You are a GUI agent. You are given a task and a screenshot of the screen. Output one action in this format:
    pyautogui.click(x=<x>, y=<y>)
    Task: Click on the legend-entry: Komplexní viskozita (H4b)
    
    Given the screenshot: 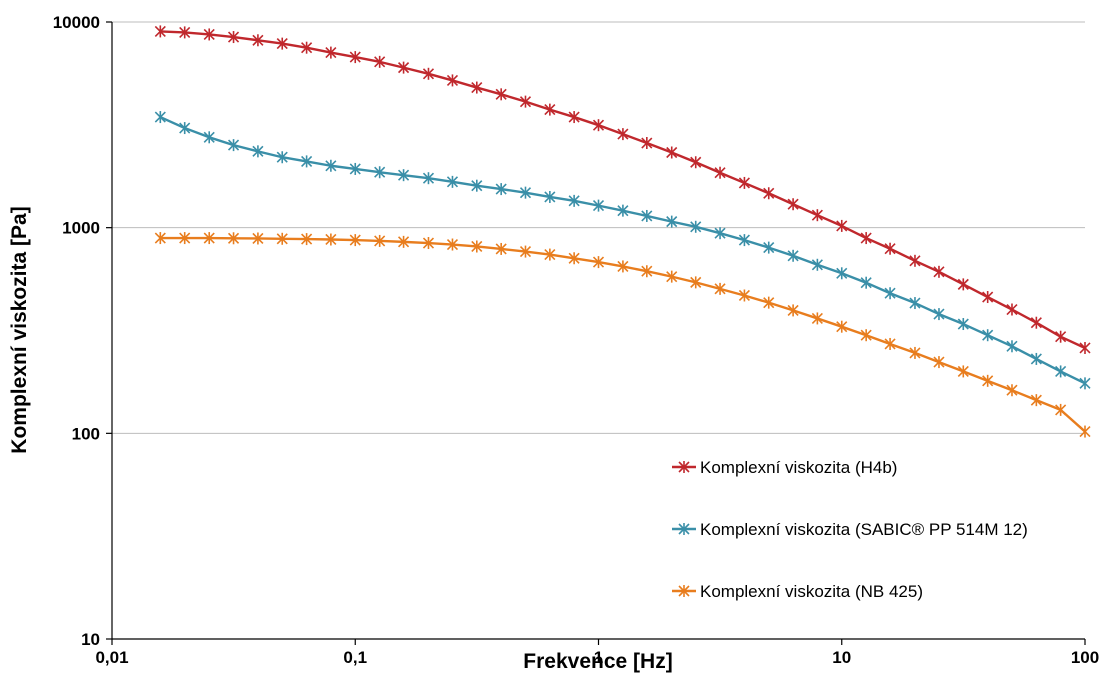 What is the action you would take?
    pyautogui.click(x=784, y=467)
    